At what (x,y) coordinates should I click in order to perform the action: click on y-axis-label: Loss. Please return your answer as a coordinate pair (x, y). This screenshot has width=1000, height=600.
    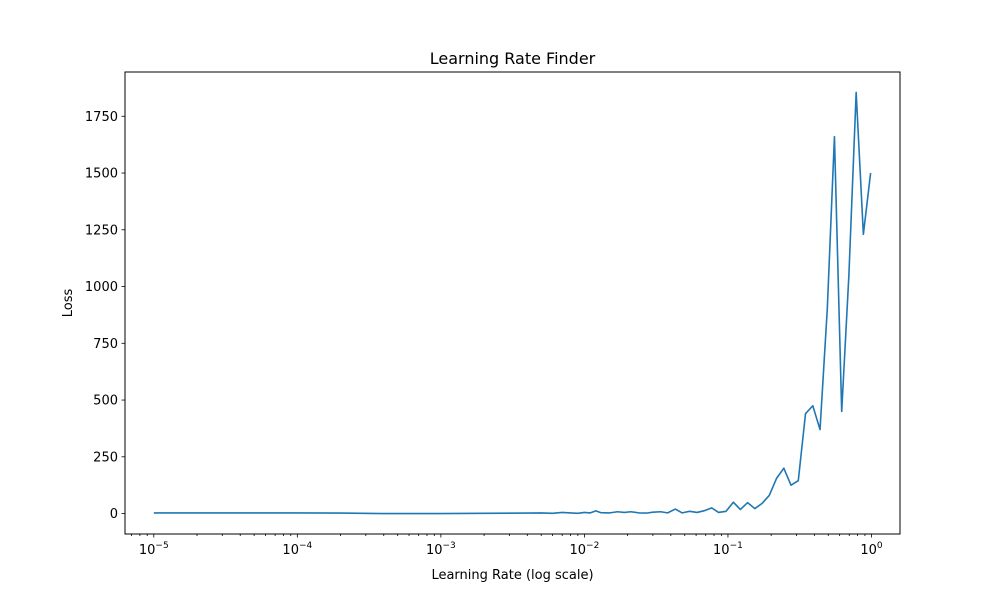
    Looking at the image, I should click on (68, 303).